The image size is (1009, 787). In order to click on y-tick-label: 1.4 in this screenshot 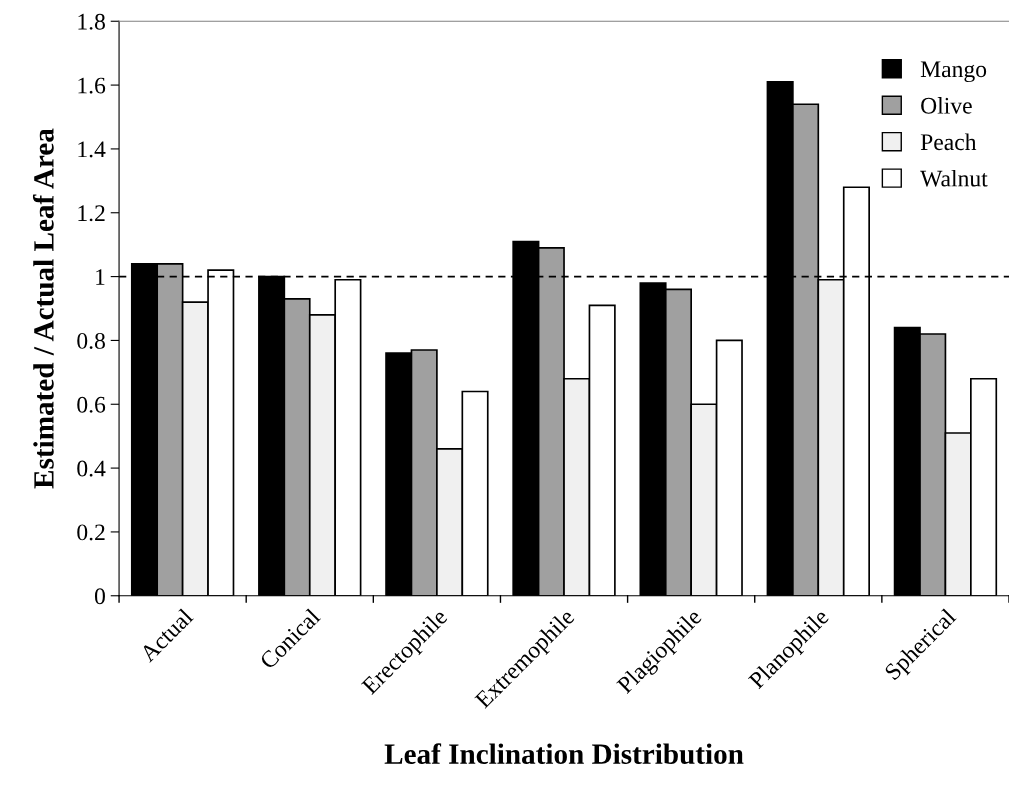, I will do `click(92, 149)`.